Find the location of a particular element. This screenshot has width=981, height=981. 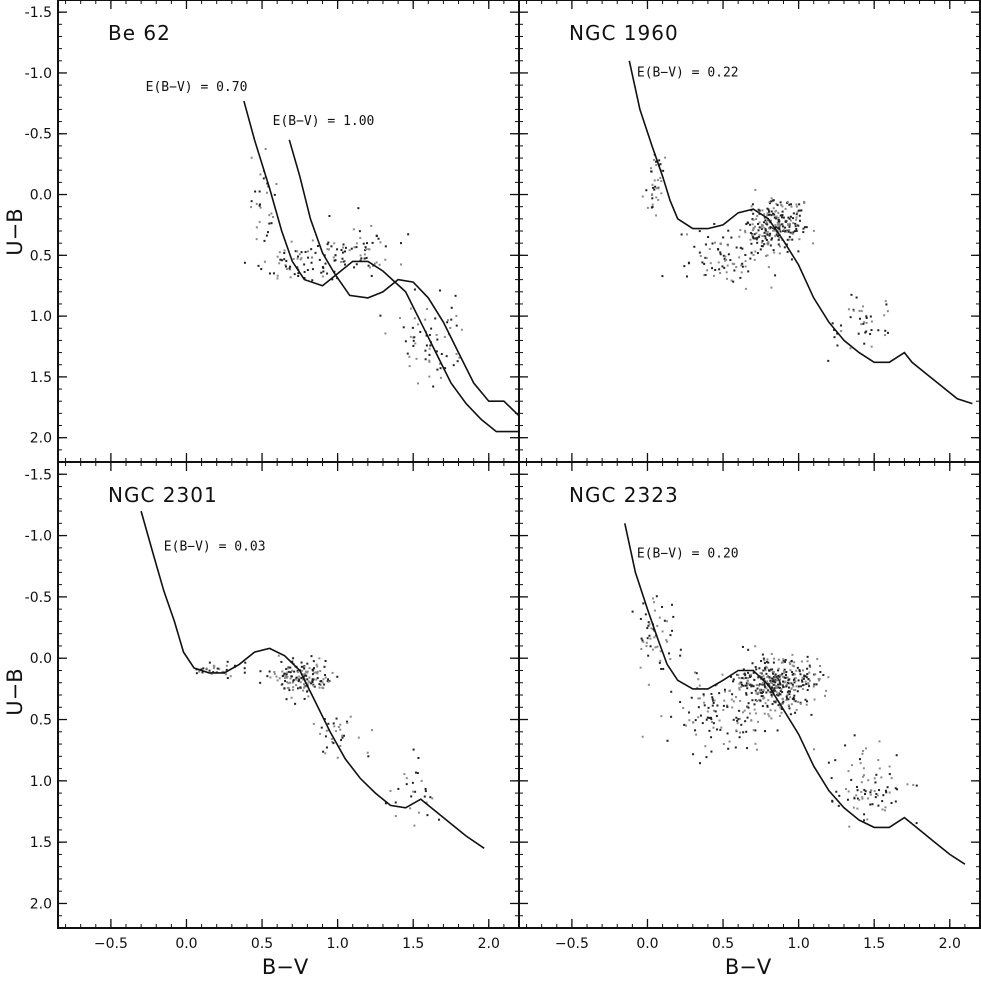

y-tick-label: 2.0 is located at coordinates (41, 904).